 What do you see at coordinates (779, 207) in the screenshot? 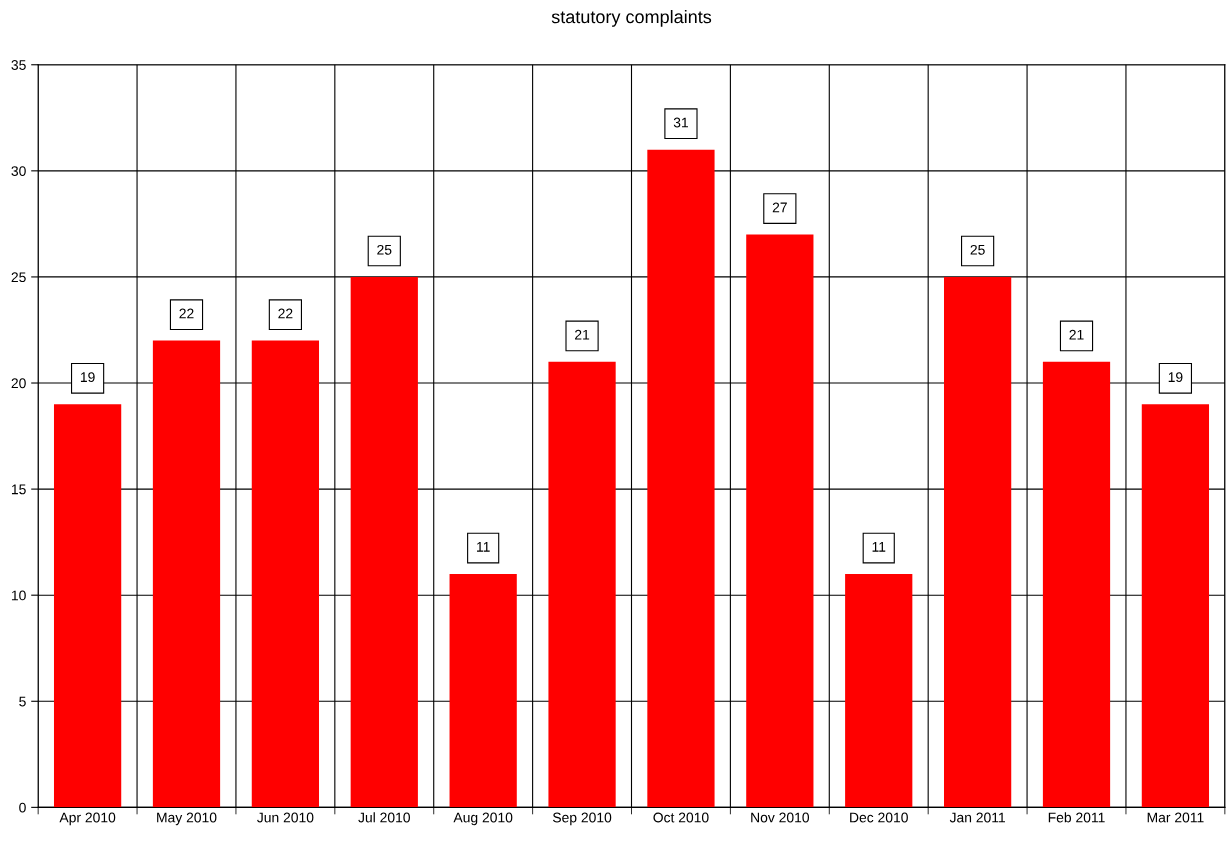
I see `data-label: 27` at bounding box center [779, 207].